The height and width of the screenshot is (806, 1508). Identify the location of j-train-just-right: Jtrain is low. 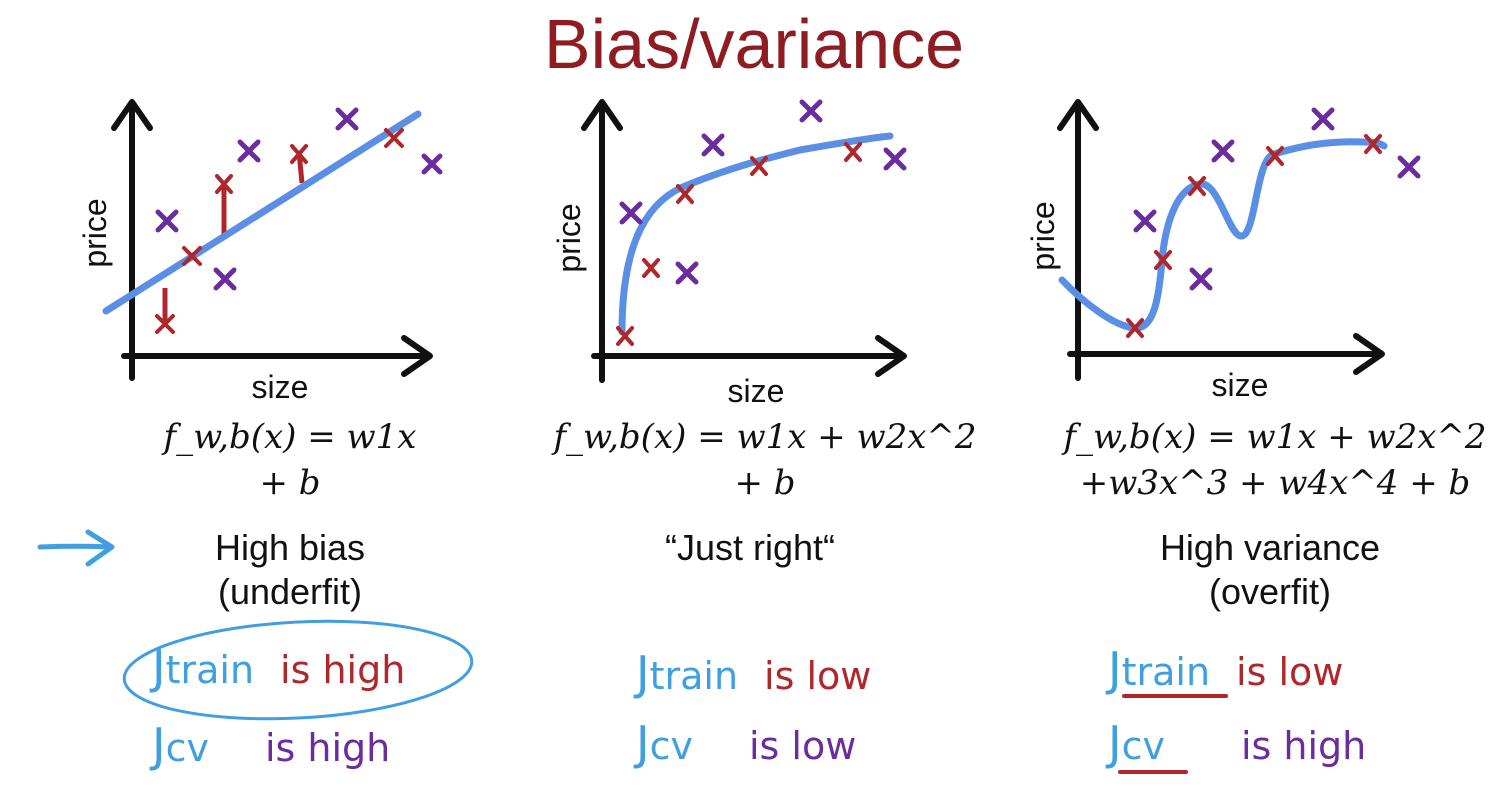
(753, 673).